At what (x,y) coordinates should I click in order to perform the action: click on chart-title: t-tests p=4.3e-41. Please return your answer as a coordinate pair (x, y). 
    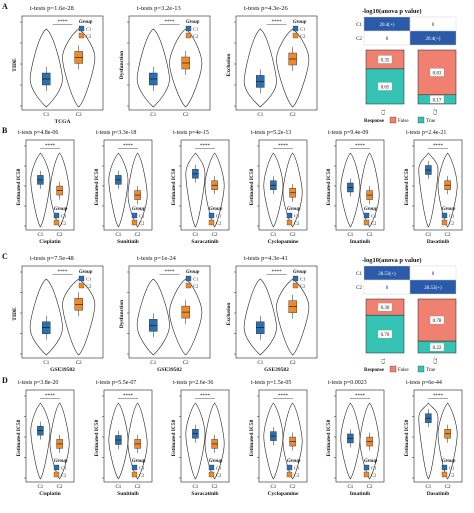
    Looking at the image, I should click on (266, 258).